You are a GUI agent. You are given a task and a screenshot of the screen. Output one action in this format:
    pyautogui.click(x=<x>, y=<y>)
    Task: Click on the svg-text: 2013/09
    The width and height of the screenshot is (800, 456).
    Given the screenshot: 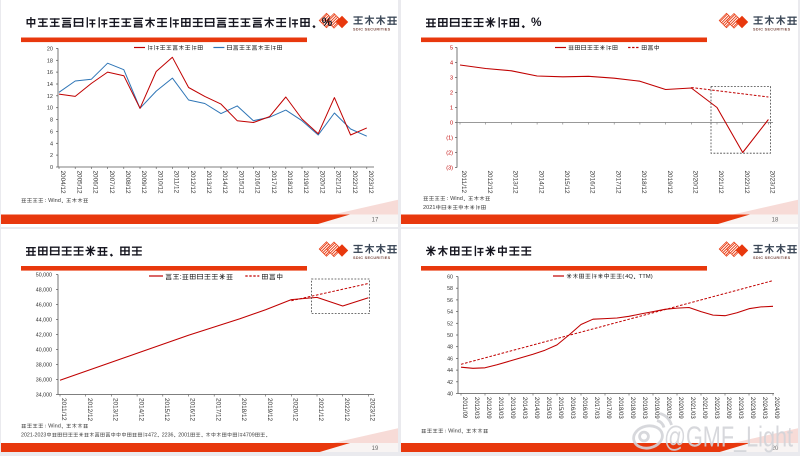 What is the action you would take?
    pyautogui.click(x=512, y=408)
    